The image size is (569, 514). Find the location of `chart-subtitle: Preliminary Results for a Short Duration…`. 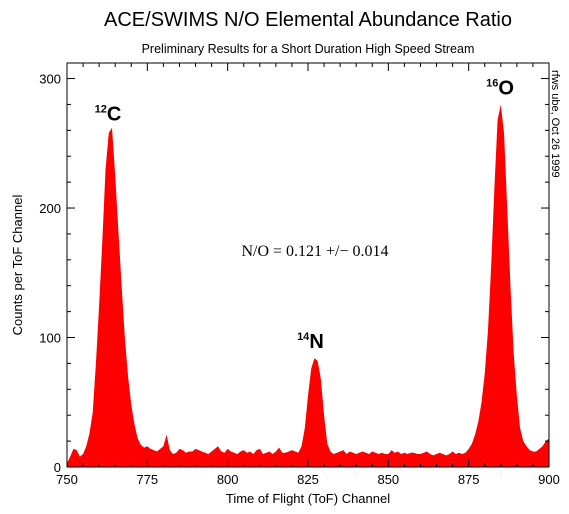

chart-subtitle: Preliminary Results for a Short Duration… is located at coordinates (308, 49).